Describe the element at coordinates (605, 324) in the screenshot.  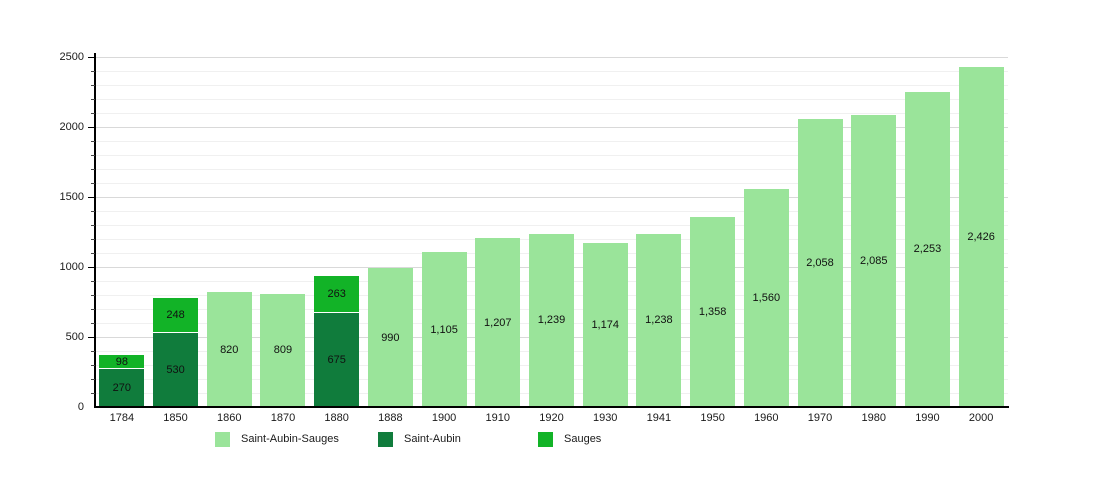
I see `bar-segment-1930-combined` at that location.